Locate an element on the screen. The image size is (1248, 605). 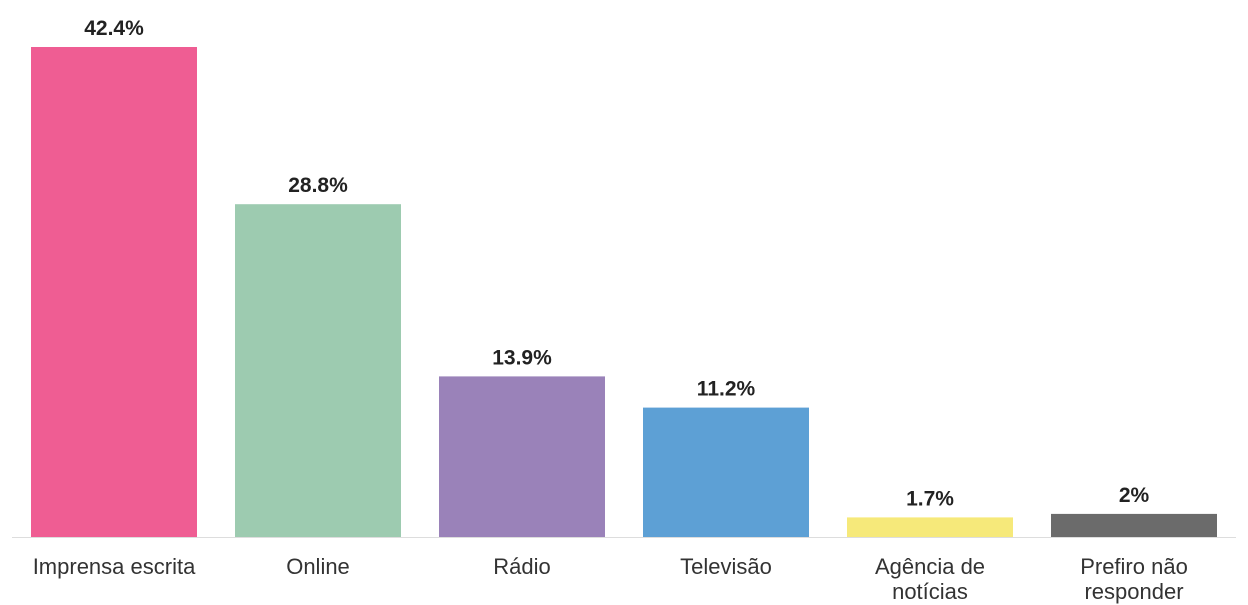
bar-value-label: 11.2% is located at coordinates (726, 389).